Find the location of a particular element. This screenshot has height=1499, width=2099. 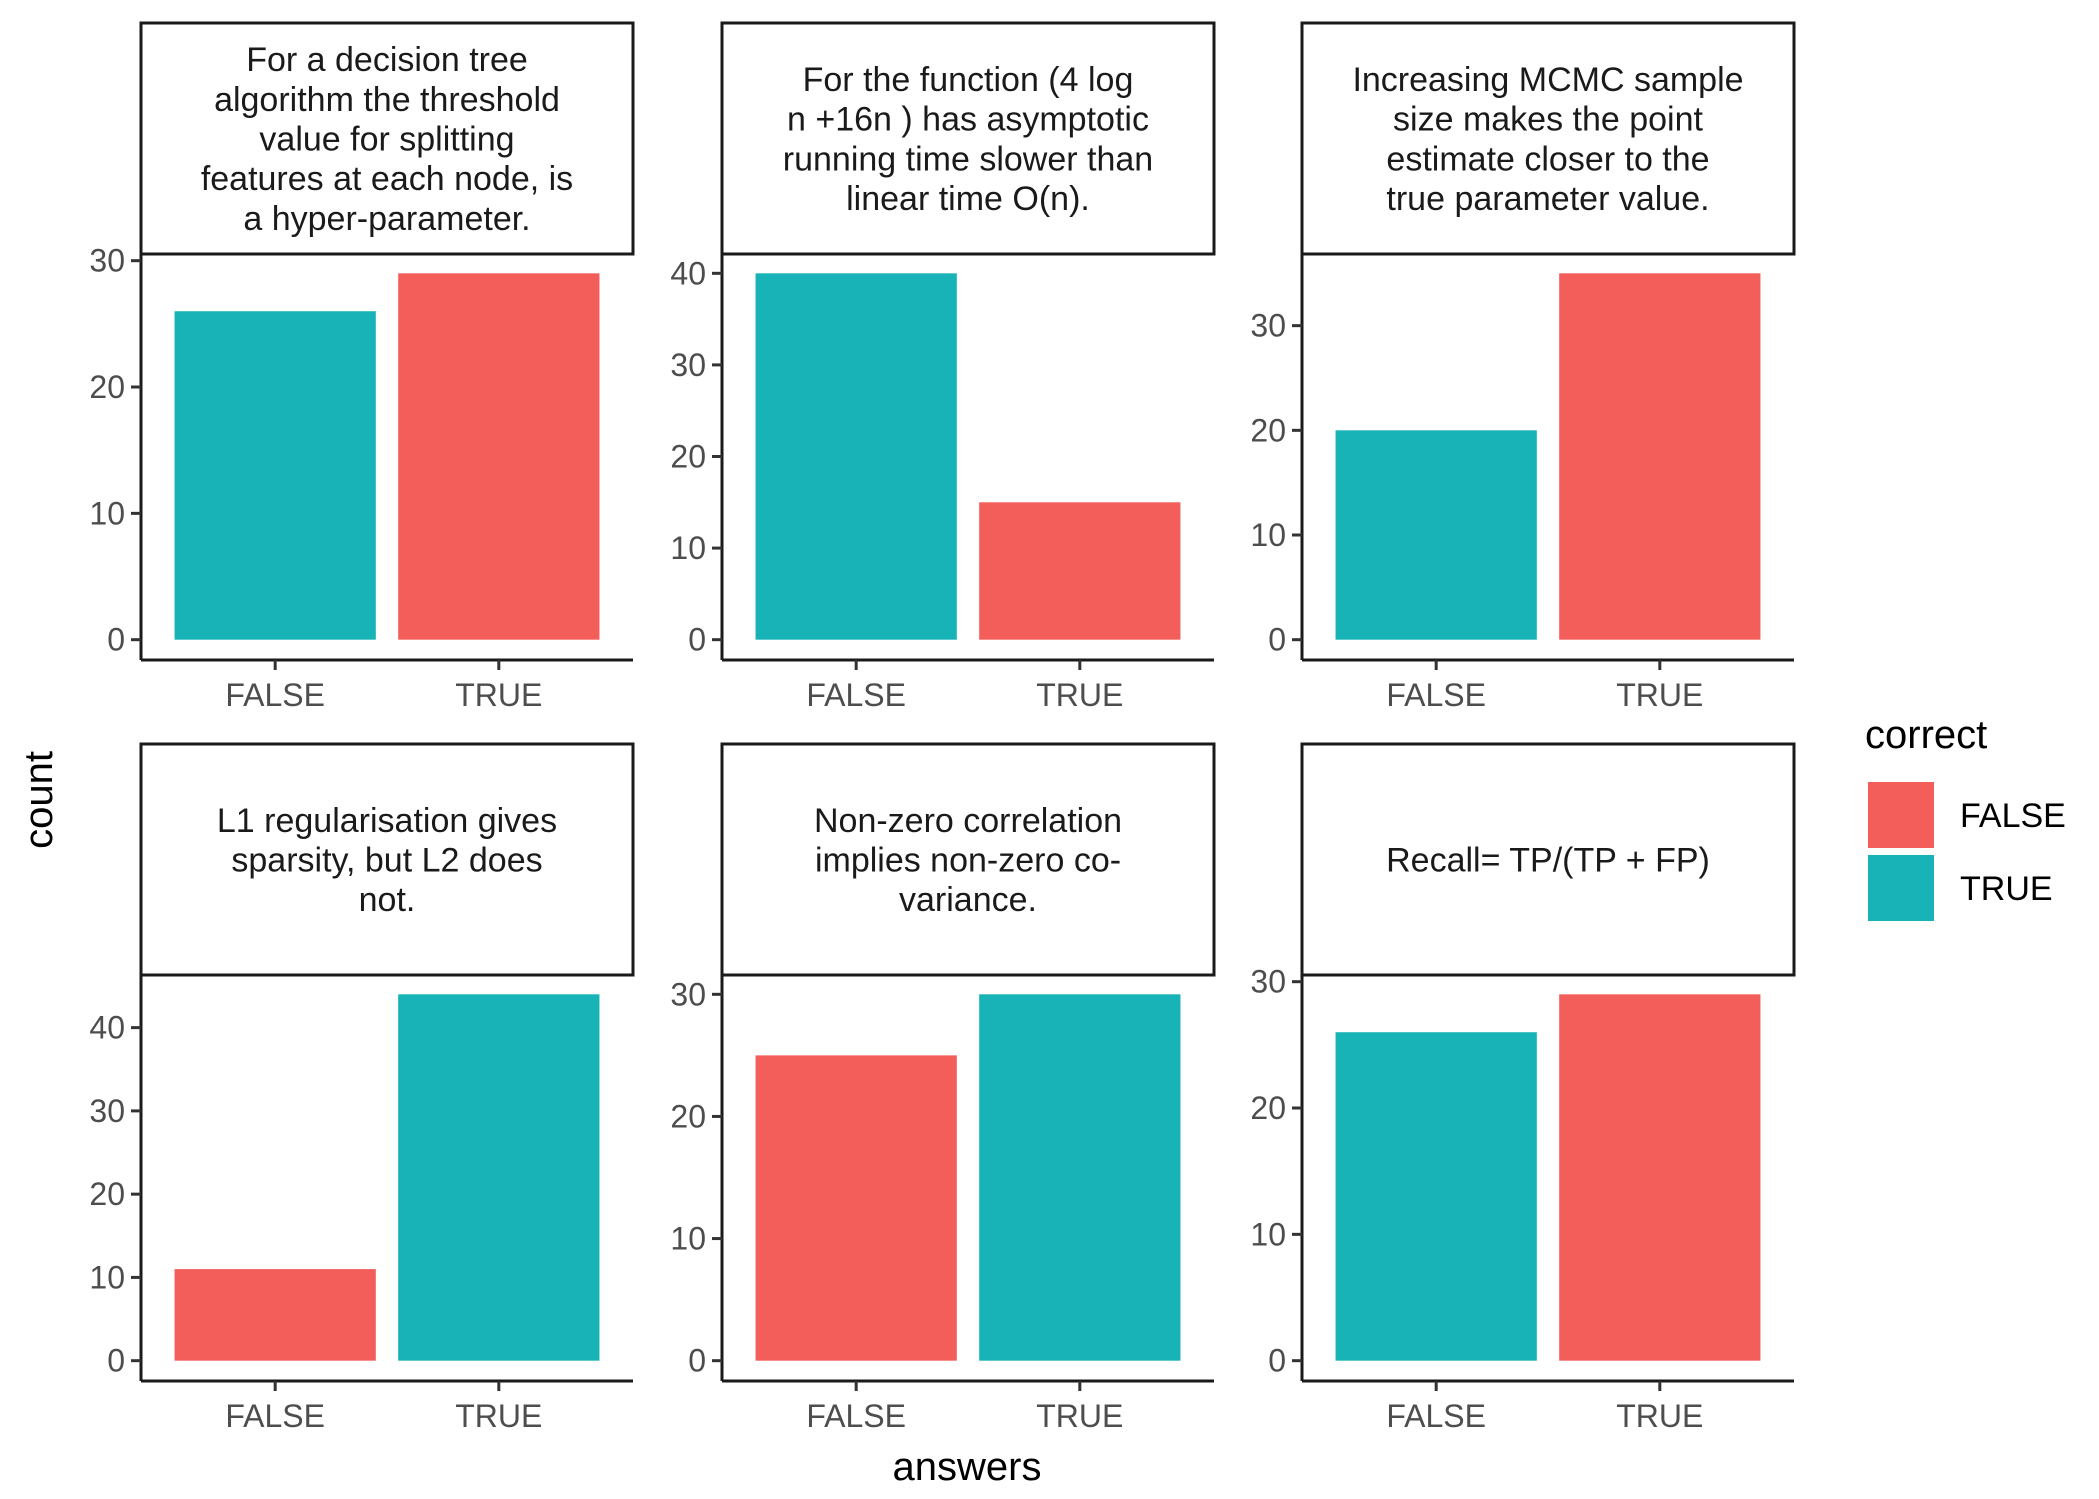

facet-title-line: estimate closer to the is located at coordinates (1547, 159).